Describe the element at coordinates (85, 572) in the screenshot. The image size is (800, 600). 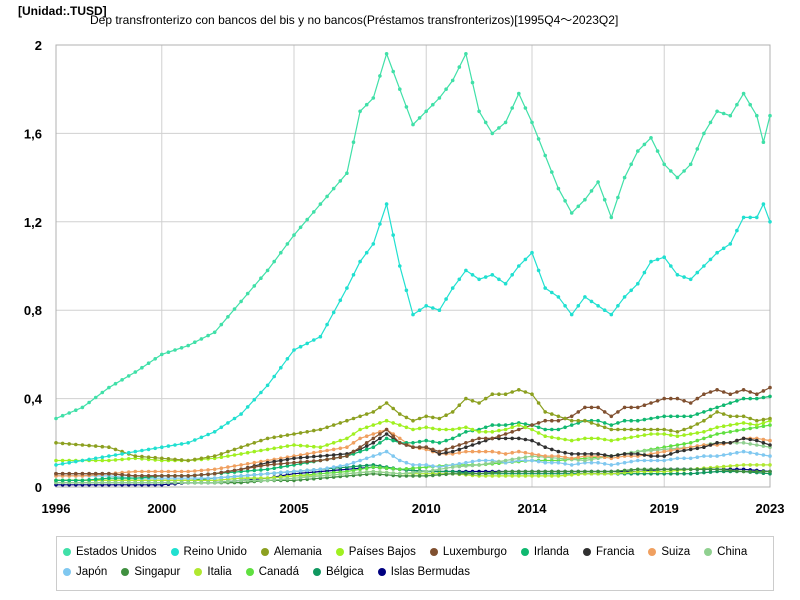
I see `legend-item-japon: Japón` at that location.